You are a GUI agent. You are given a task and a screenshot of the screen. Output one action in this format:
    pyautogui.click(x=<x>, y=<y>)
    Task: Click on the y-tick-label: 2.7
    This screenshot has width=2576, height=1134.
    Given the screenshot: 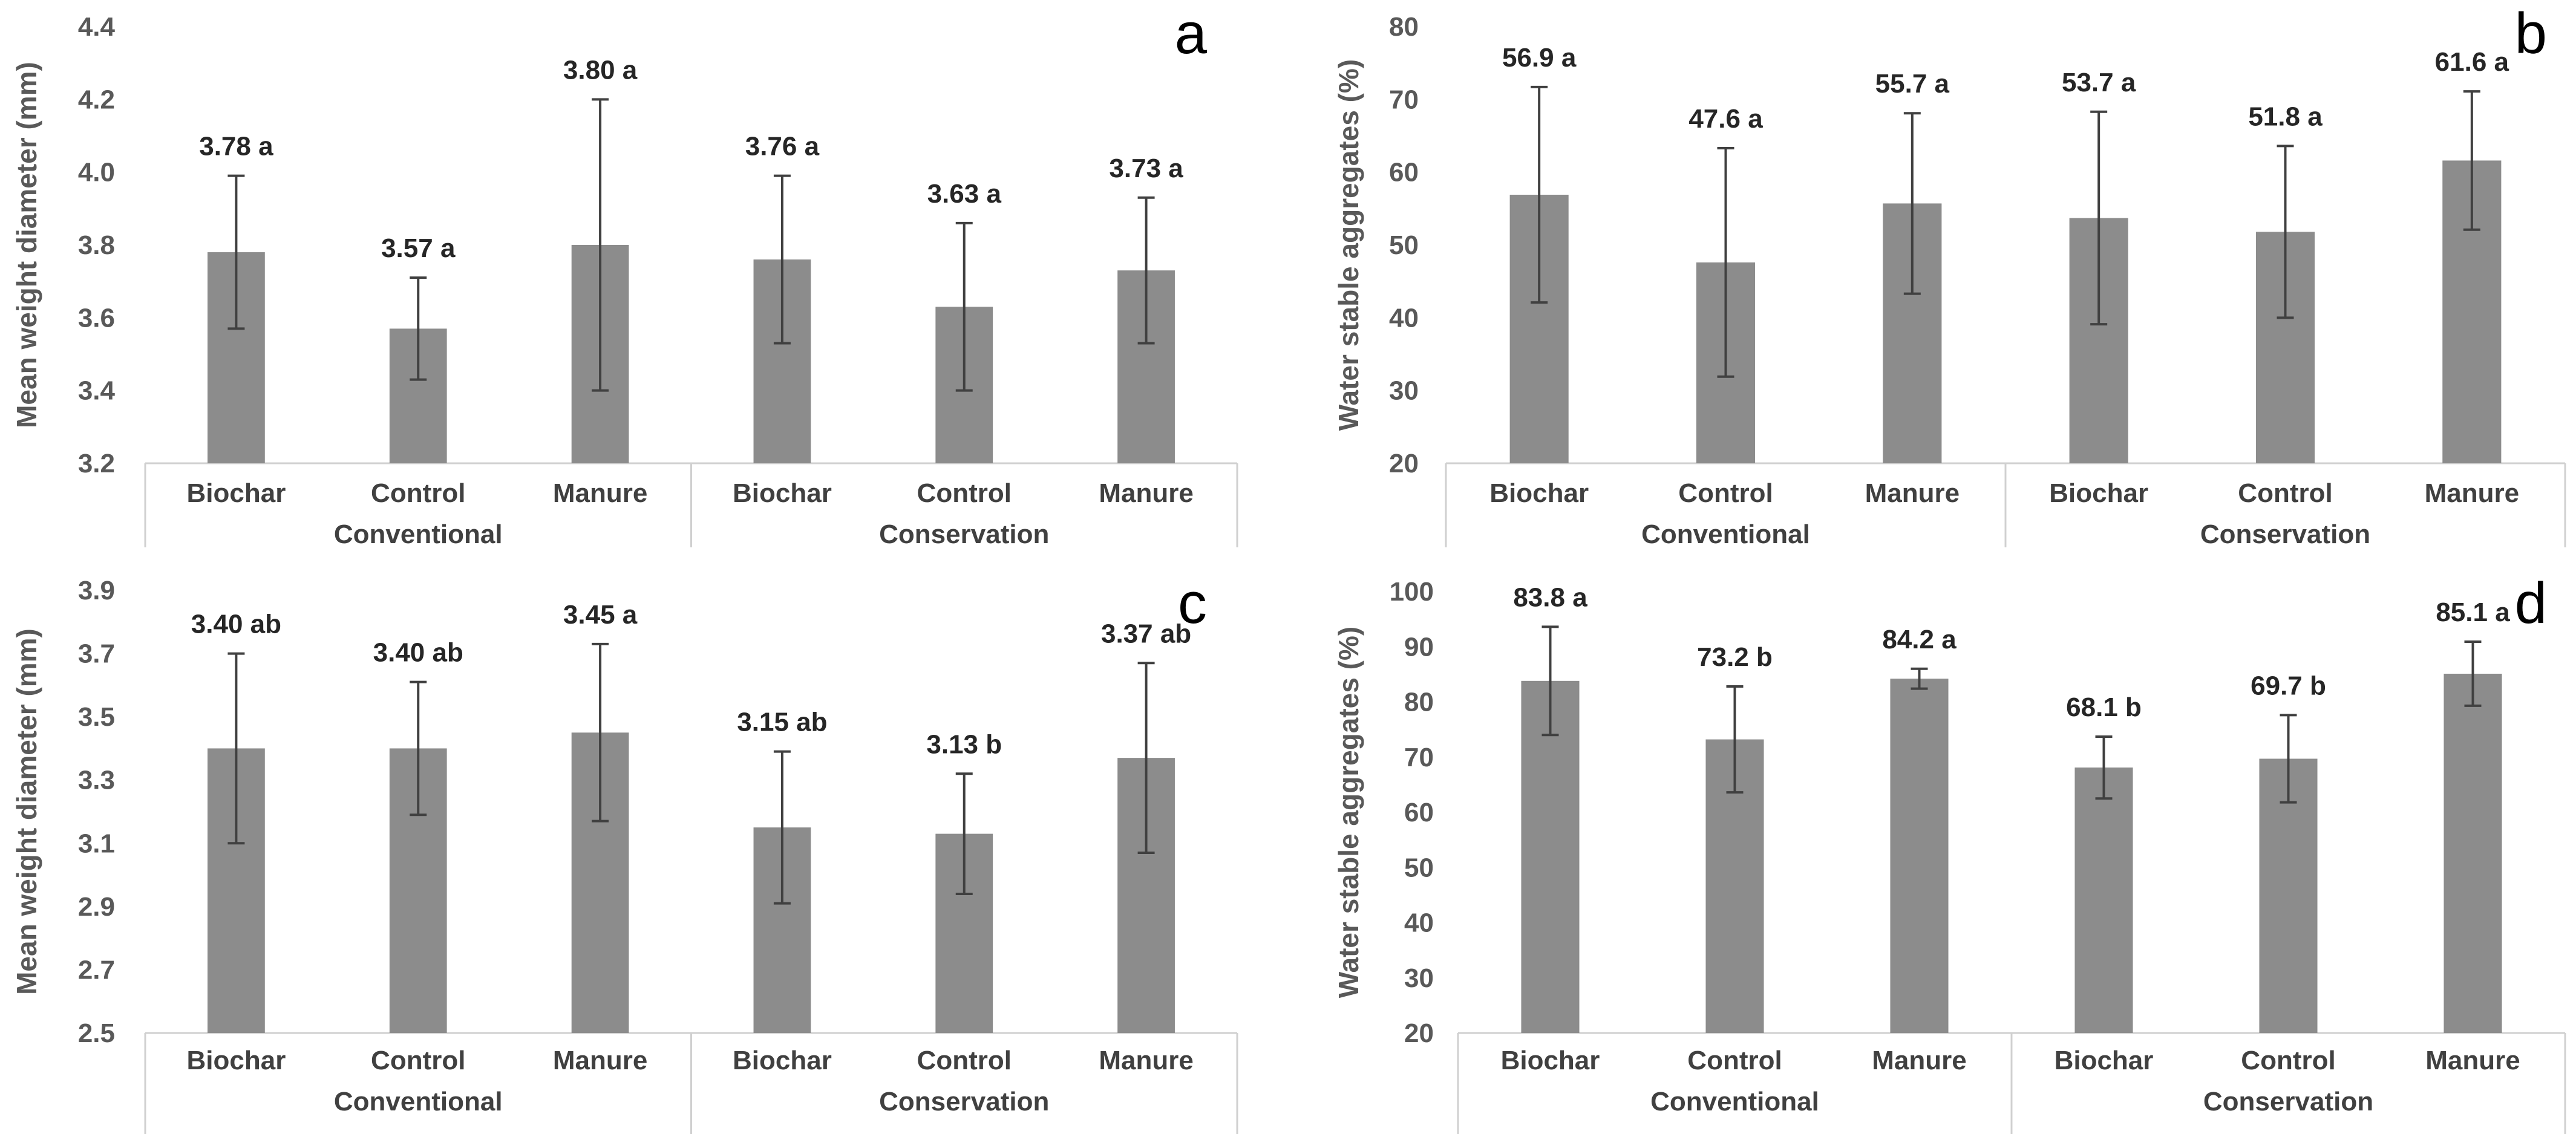 What is the action you would take?
    pyautogui.click(x=96, y=970)
    